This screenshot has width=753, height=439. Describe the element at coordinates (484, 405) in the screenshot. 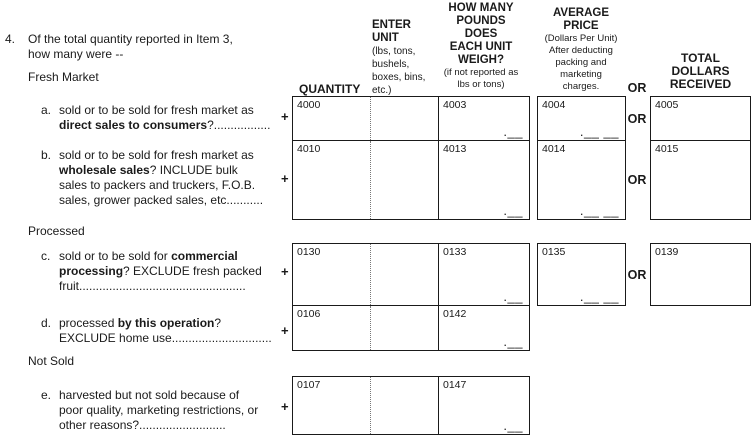

I see `entry-box-pounds-e: 0147 .__` at that location.